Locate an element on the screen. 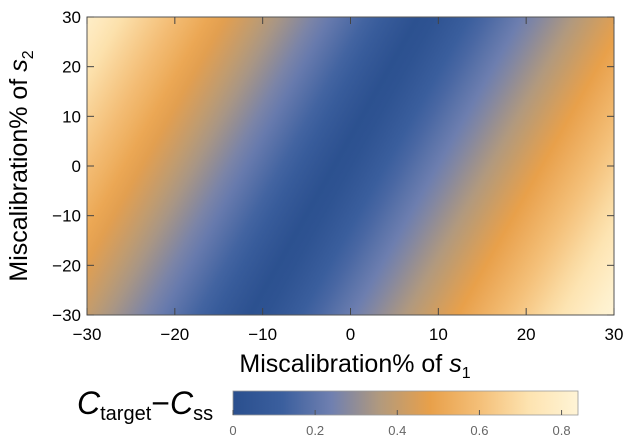 The width and height of the screenshot is (628, 441). colorbar-tick-label: 0.6 is located at coordinates (479, 430).